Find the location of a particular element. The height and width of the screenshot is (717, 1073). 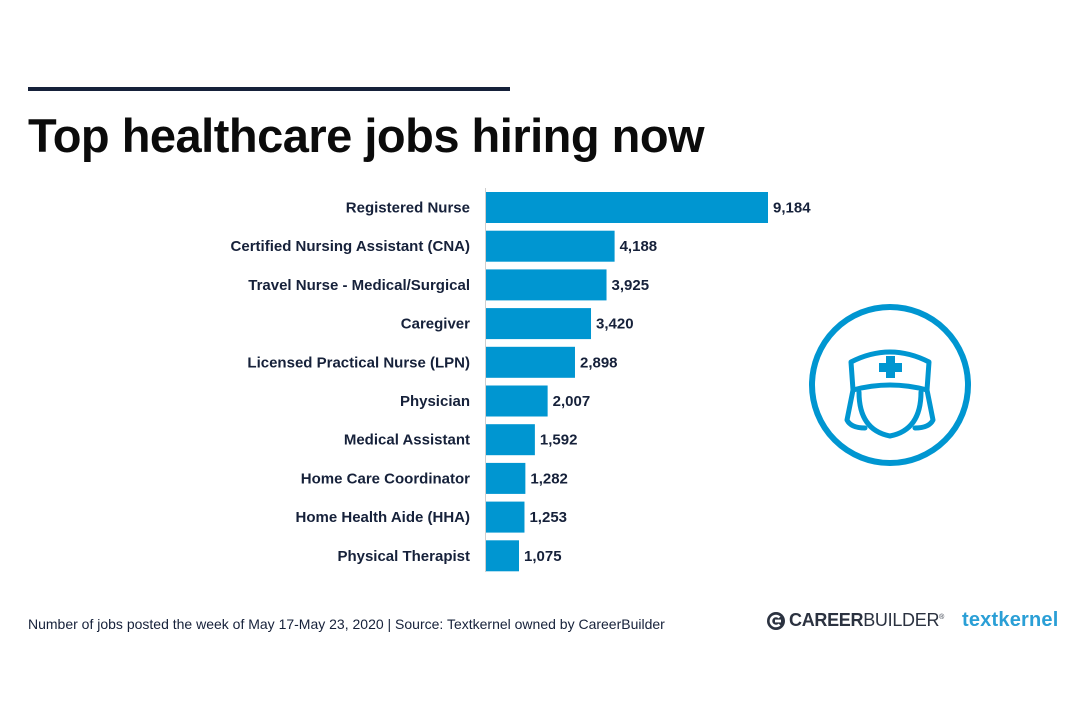

category-label: Certified Nursing Assistant (CNA) is located at coordinates (350, 246).